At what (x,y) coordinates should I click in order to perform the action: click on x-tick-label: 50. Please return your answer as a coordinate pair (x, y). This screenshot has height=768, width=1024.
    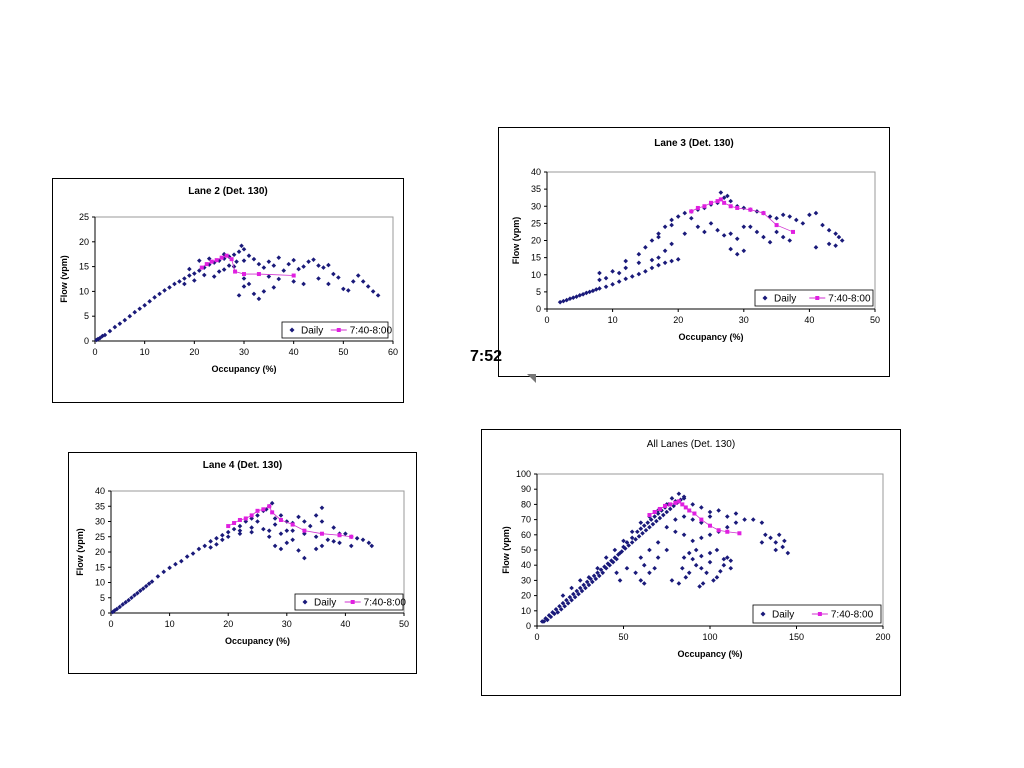
    Looking at the image, I should click on (875, 320).